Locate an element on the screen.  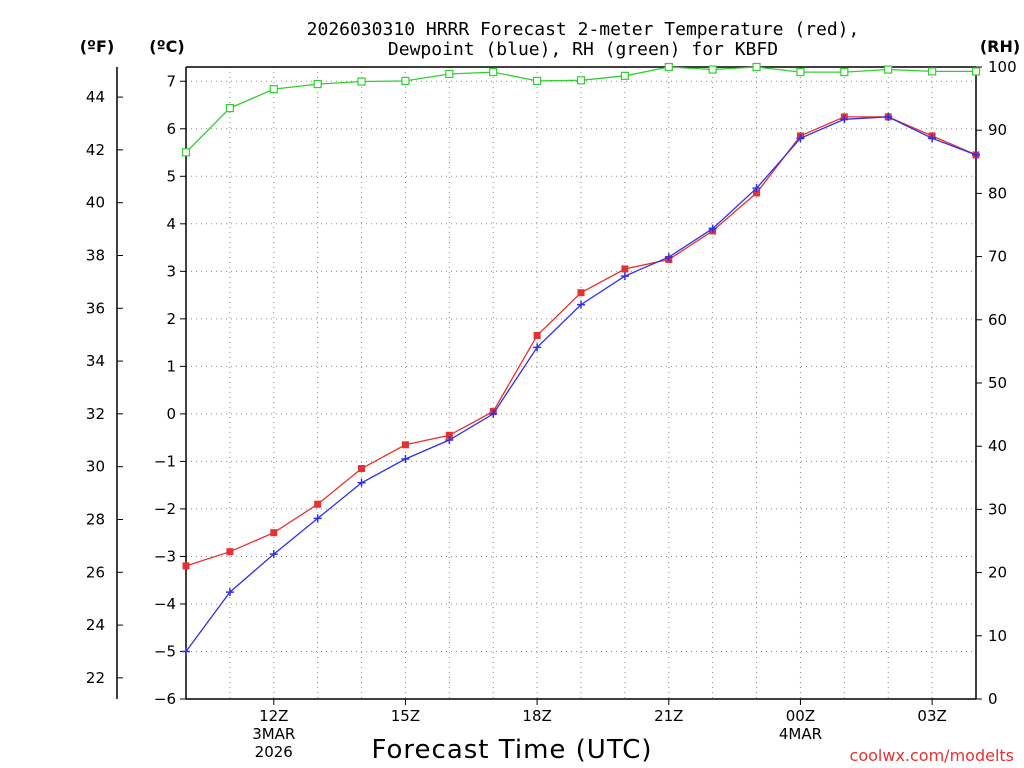
celsius-tick-label: 6 is located at coordinates (171, 129).